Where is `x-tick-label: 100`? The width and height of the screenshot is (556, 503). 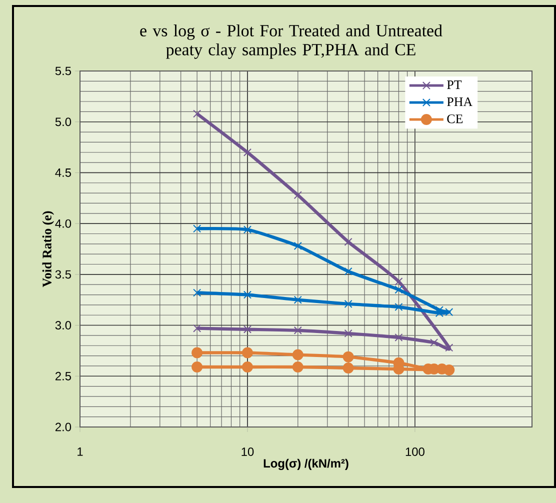 x-tick-label: 100 is located at coordinates (415, 452).